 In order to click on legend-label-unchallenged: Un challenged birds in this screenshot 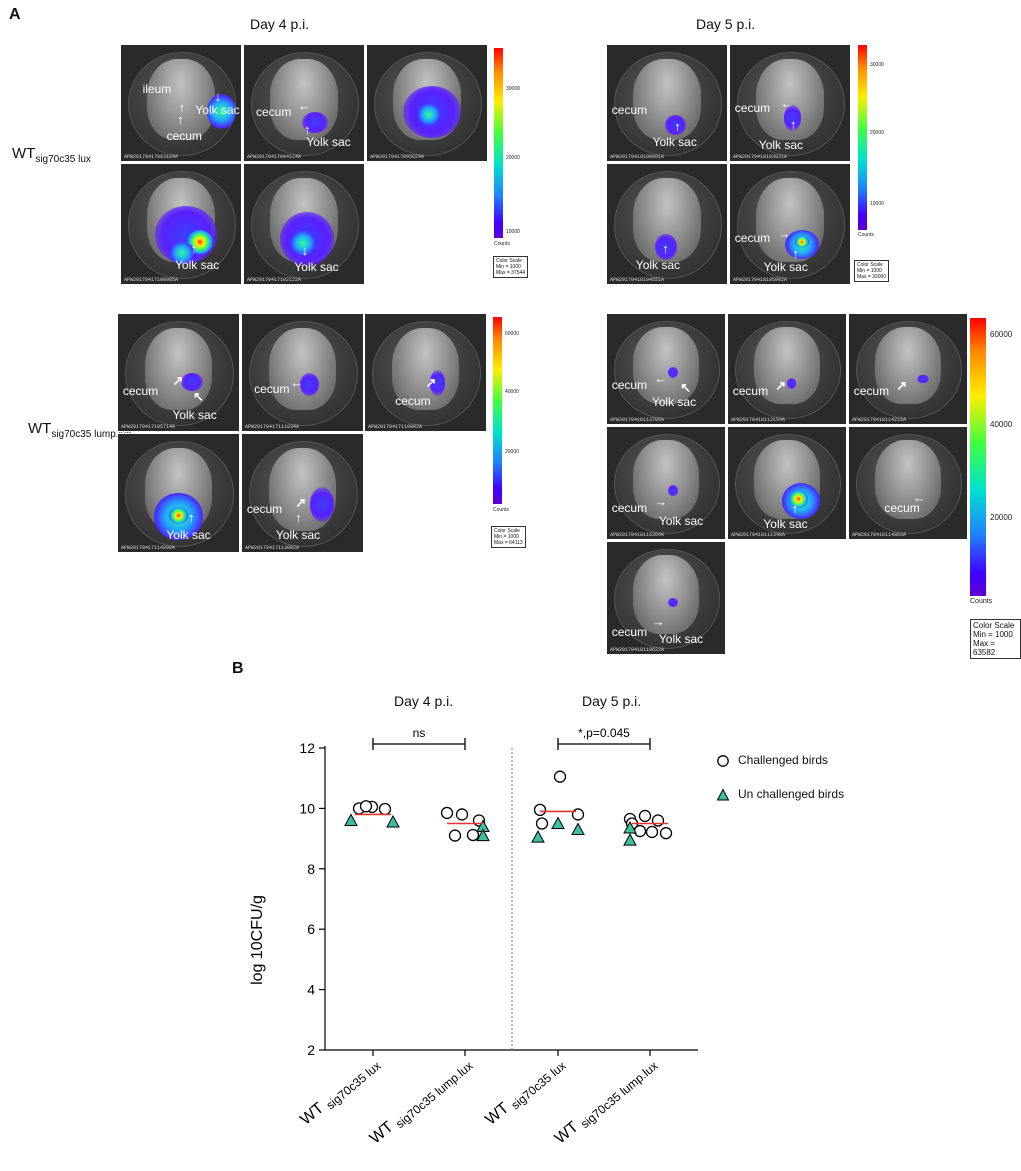, I will do `click(791, 794)`.